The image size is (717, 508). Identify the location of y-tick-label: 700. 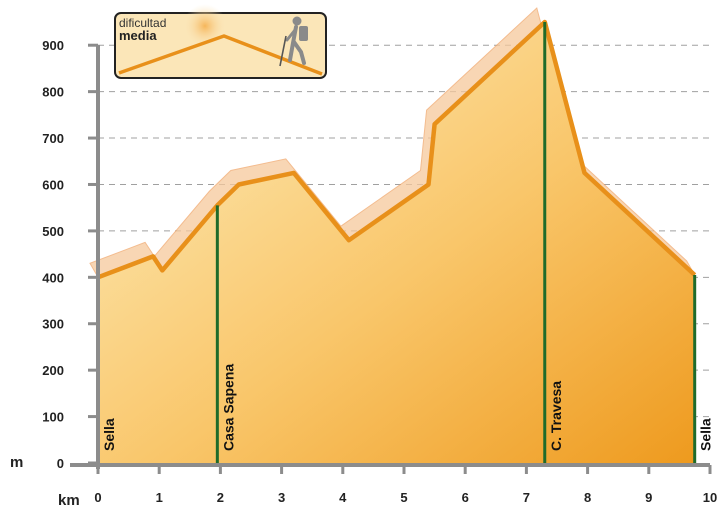
(53, 138).